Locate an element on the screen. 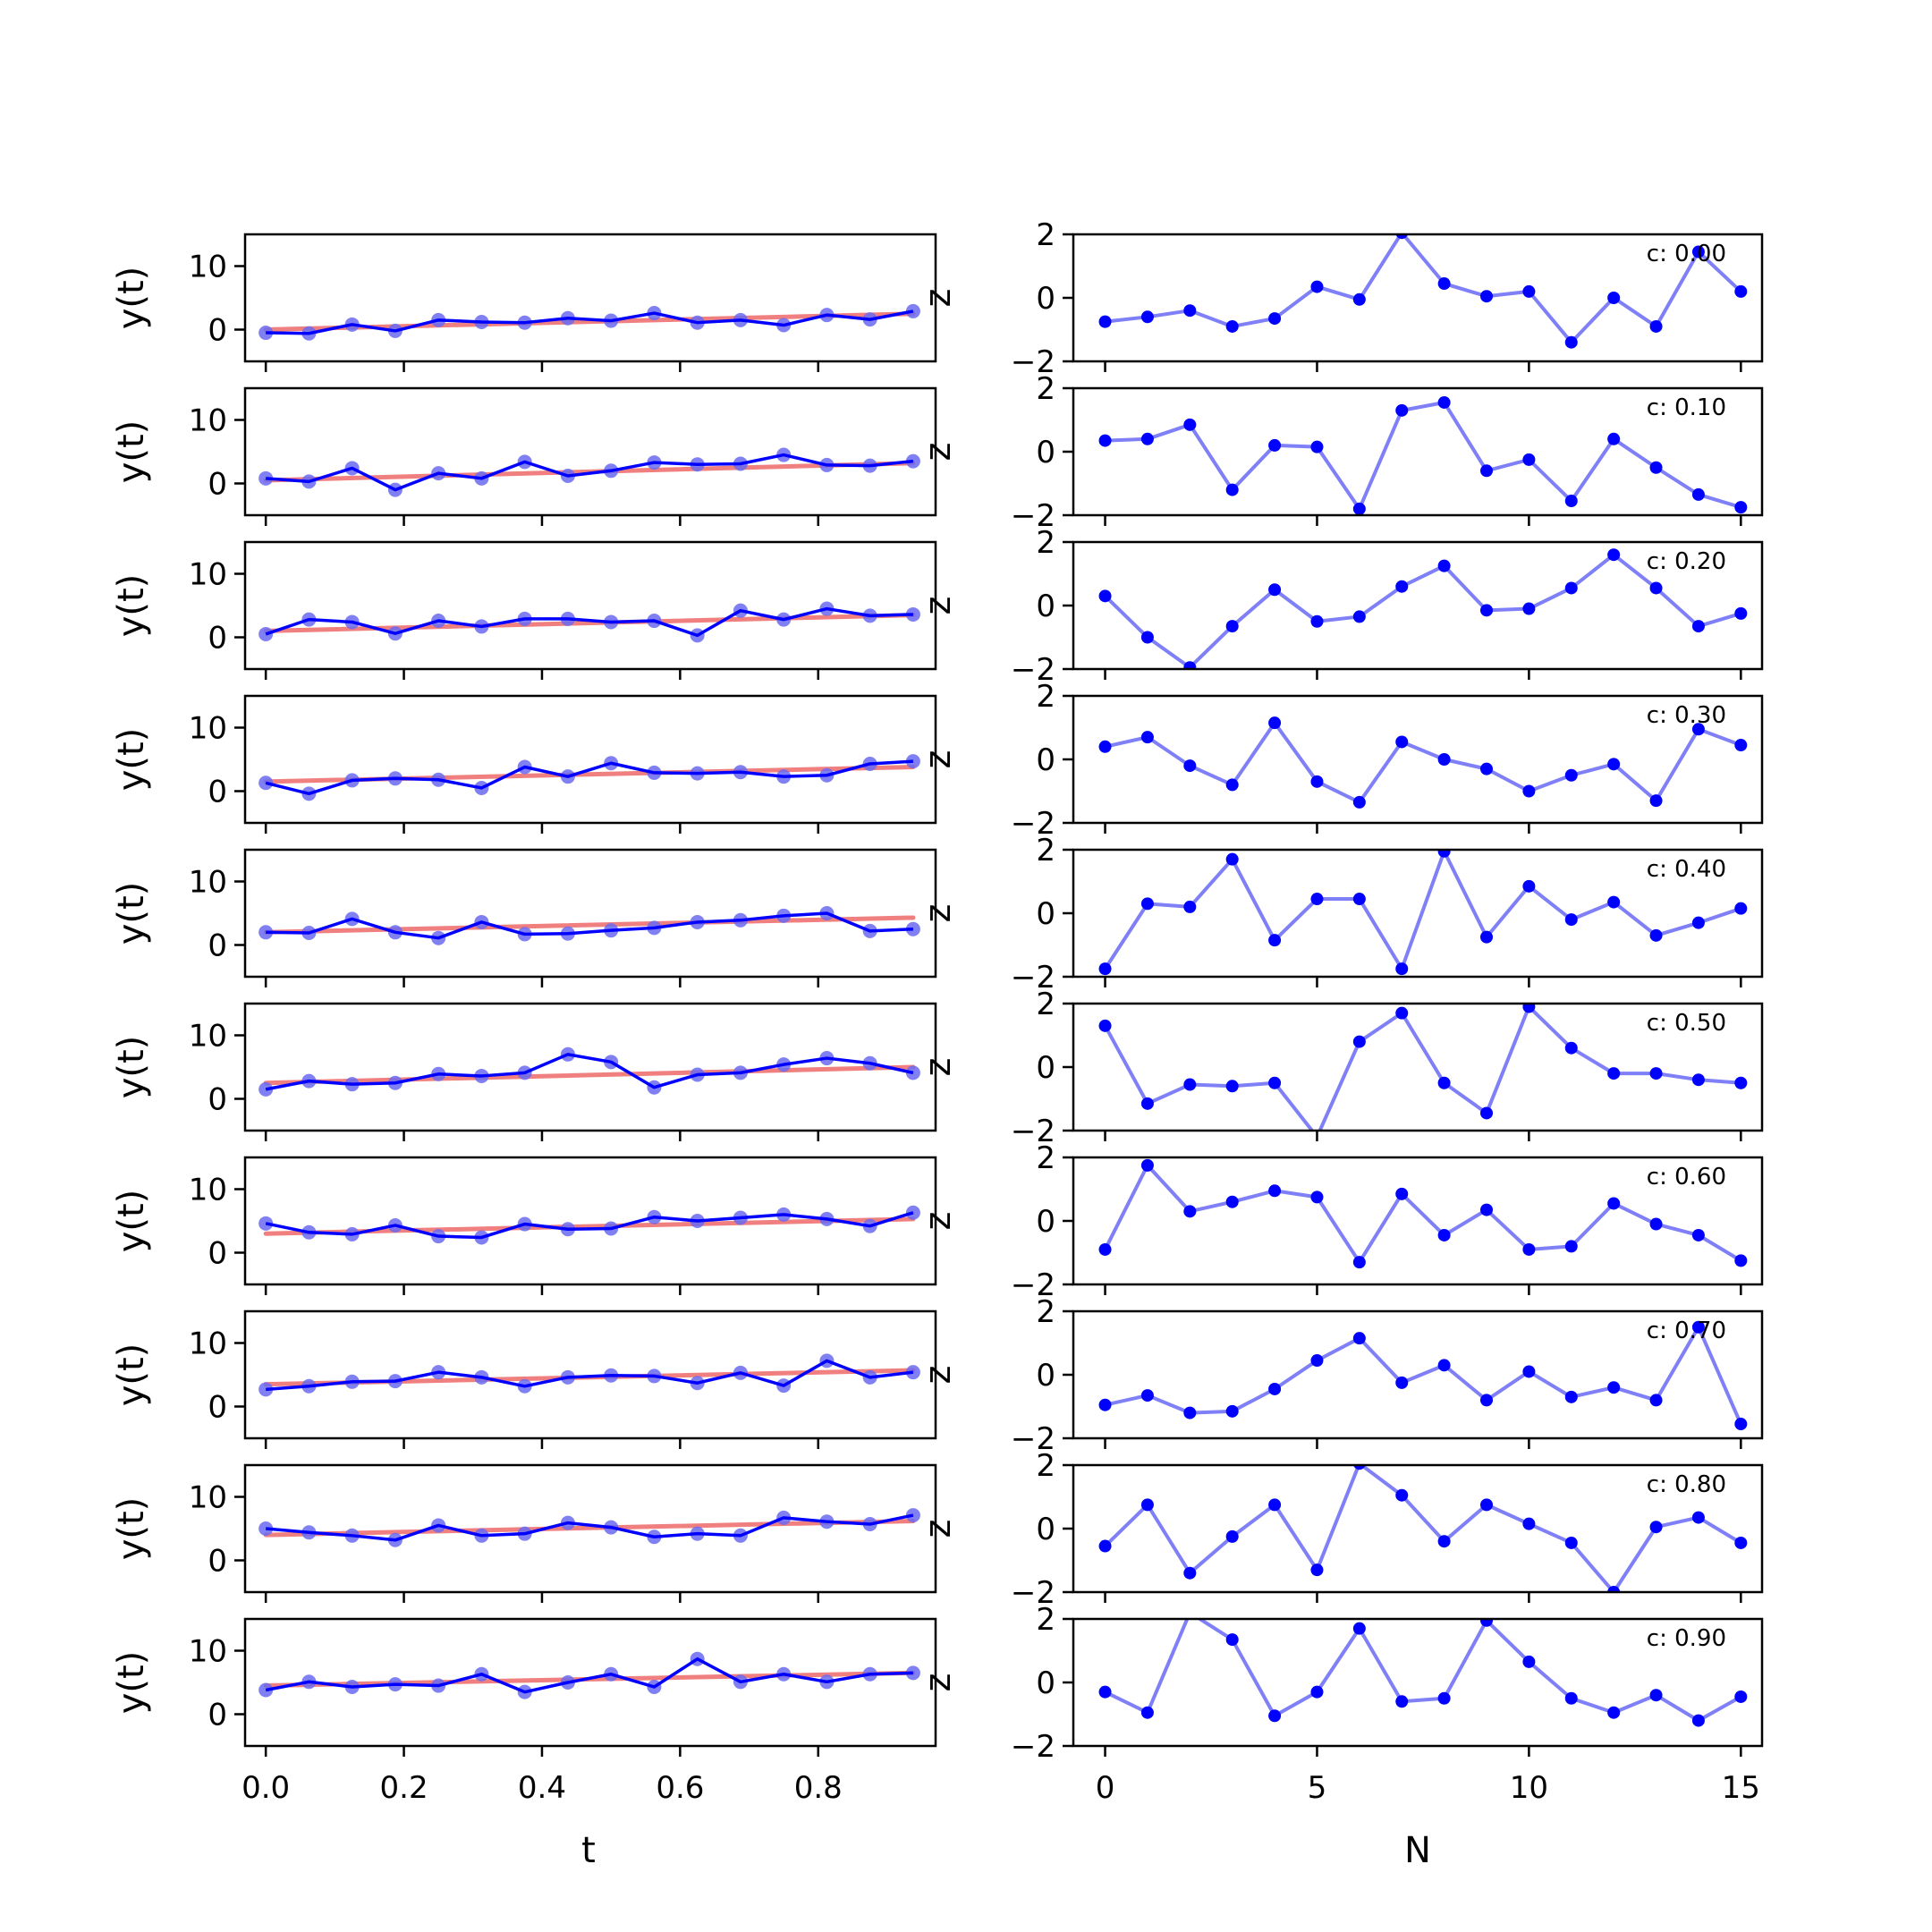 Image resolution: width=1932 pixels, height=1932 pixels. right-panel: c: 0.90 −2 0 2 0 5 10 15 z is located at coordinates (1341, 1704).